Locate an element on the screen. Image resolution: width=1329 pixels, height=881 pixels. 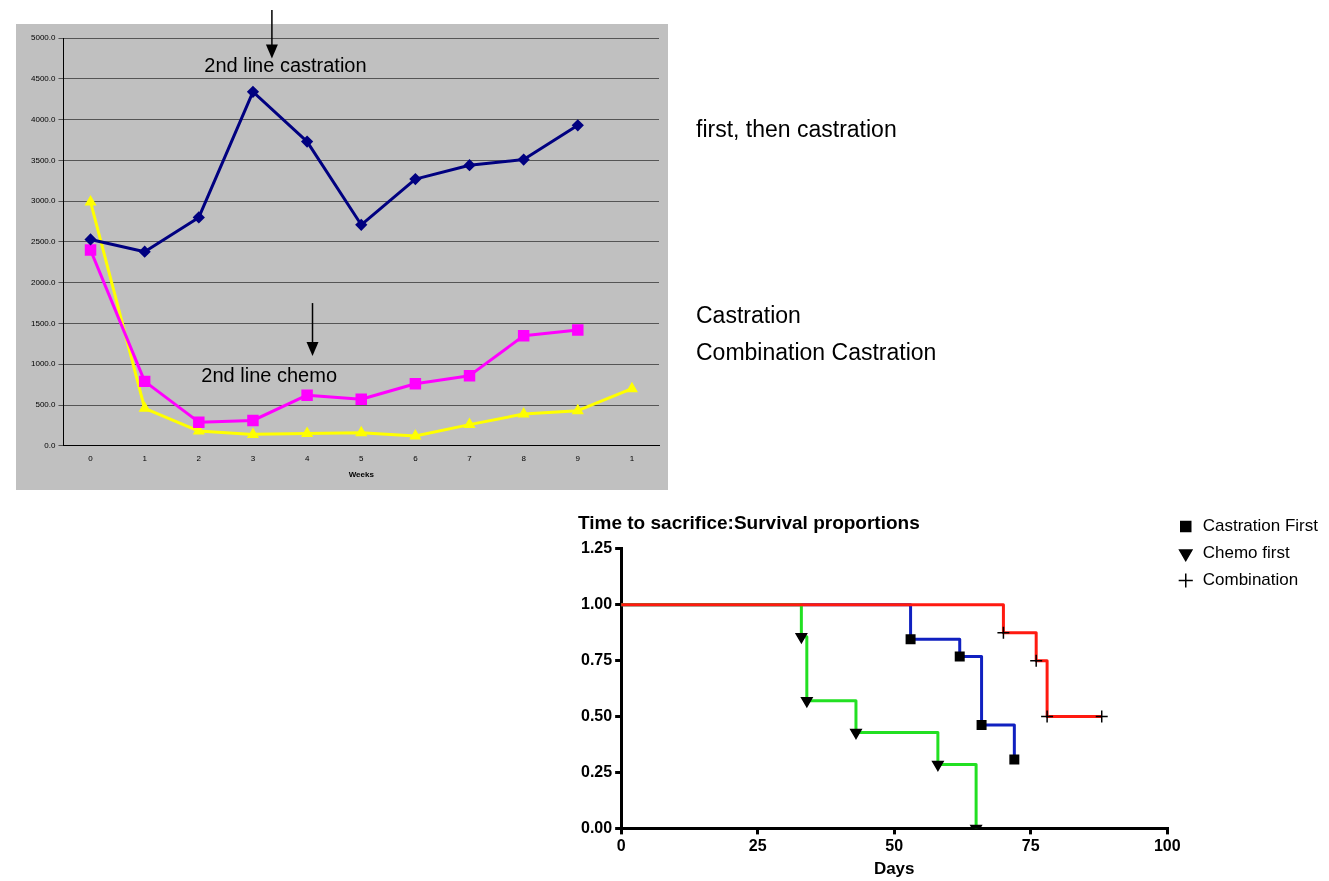
y-tick-label: 1500.0 is located at coordinates (44, 323).